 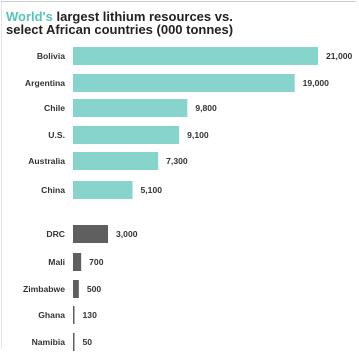 I want to click on bar-ghana, so click(x=74, y=315).